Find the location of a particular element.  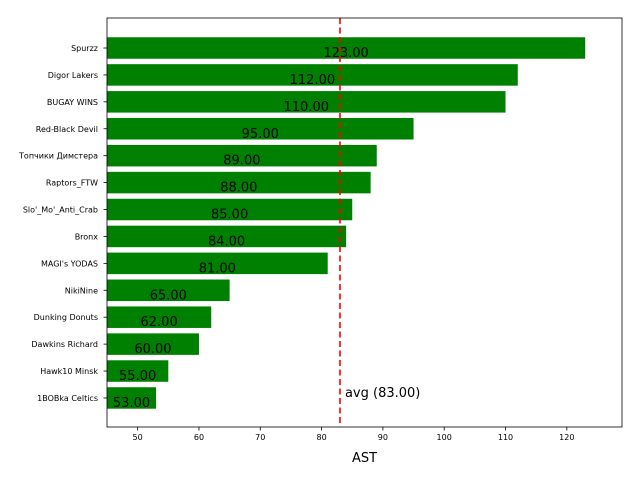

x-tick-label: 80 is located at coordinates (321, 437).